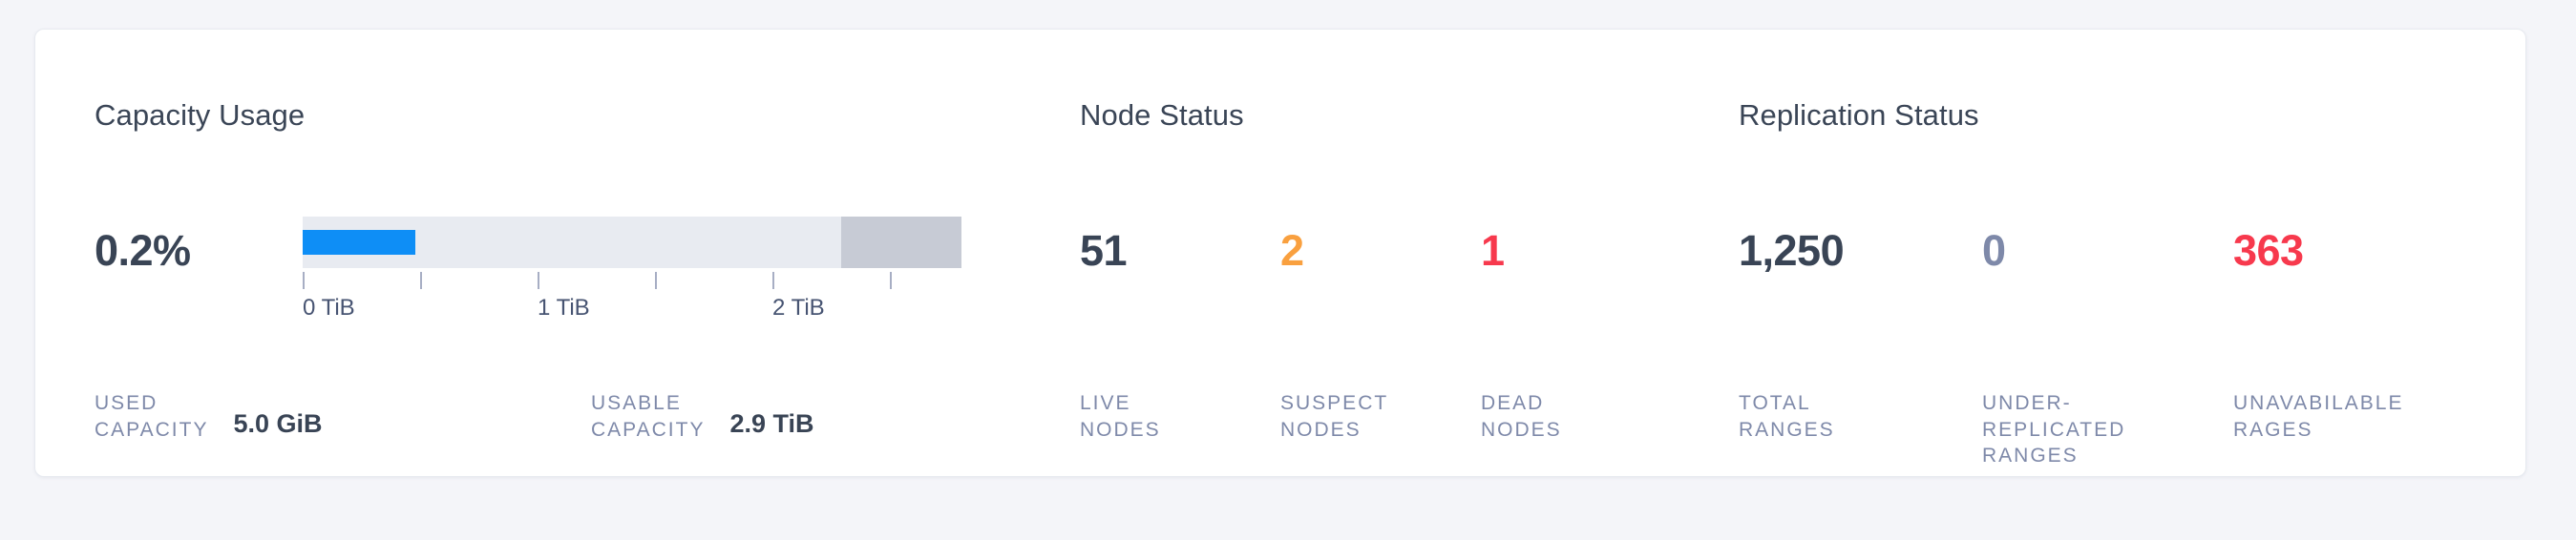  What do you see at coordinates (798, 308) in the screenshot?
I see `axis-tick-label: 2 TiB` at bounding box center [798, 308].